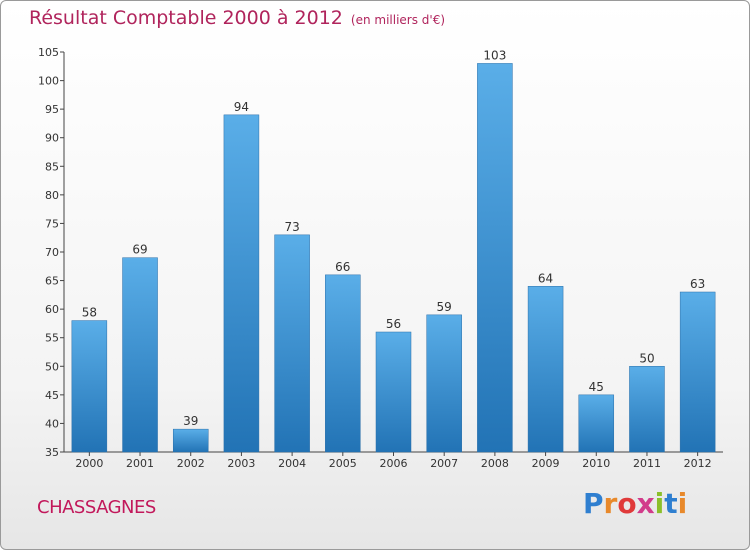  Describe the element at coordinates (647, 409) in the screenshot. I see `bar-2011` at that location.